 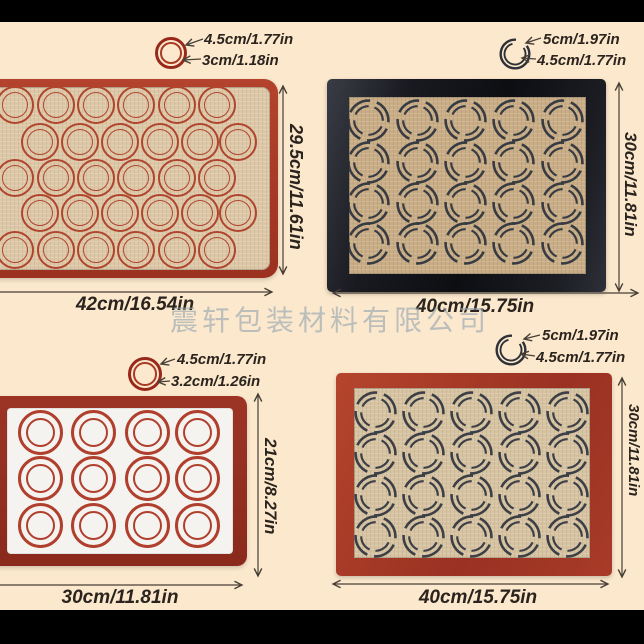 I want to click on outer-diameter-label-top-left: 4.5cm/1.77in, so click(x=249, y=39).